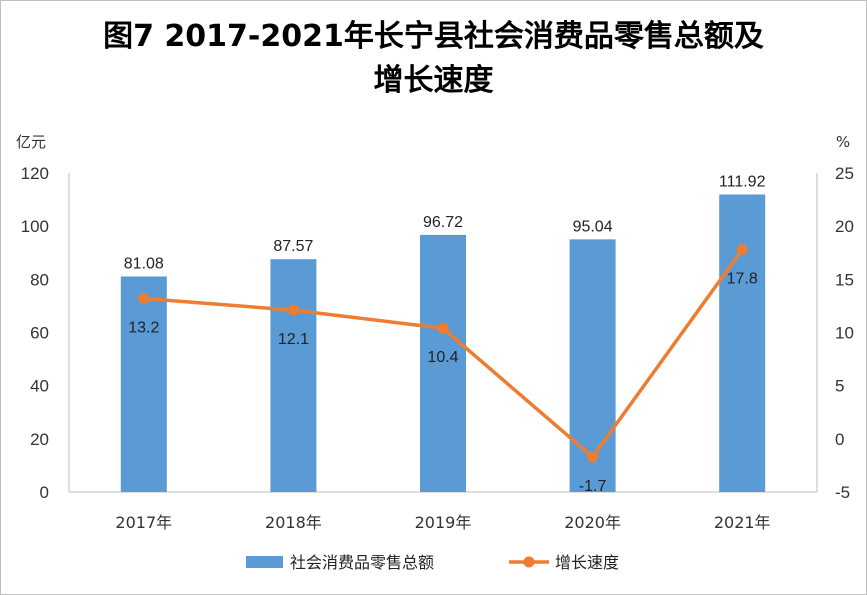 Image resolution: width=867 pixels, height=595 pixels. Describe the element at coordinates (844, 333) in the screenshot. I see `right-tick-label: 10` at that location.